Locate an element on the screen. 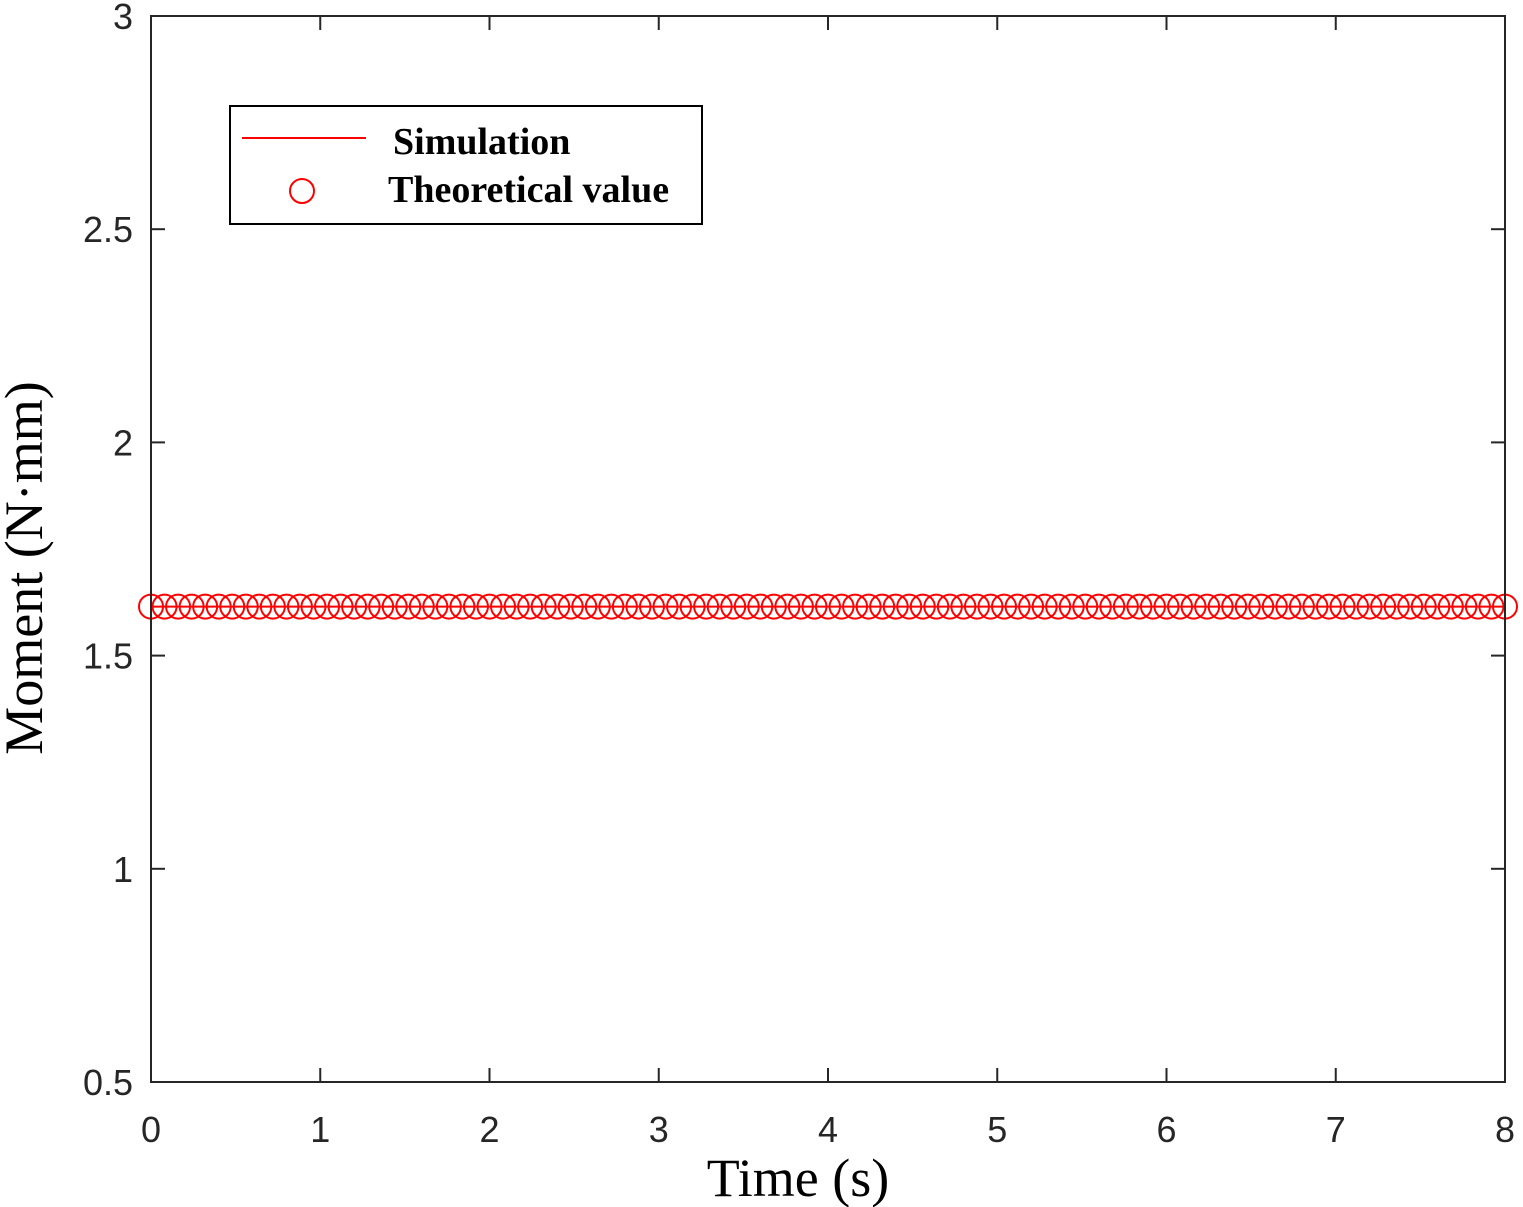  y-axis-title: Moment (N·mm) is located at coordinates (27, 567).